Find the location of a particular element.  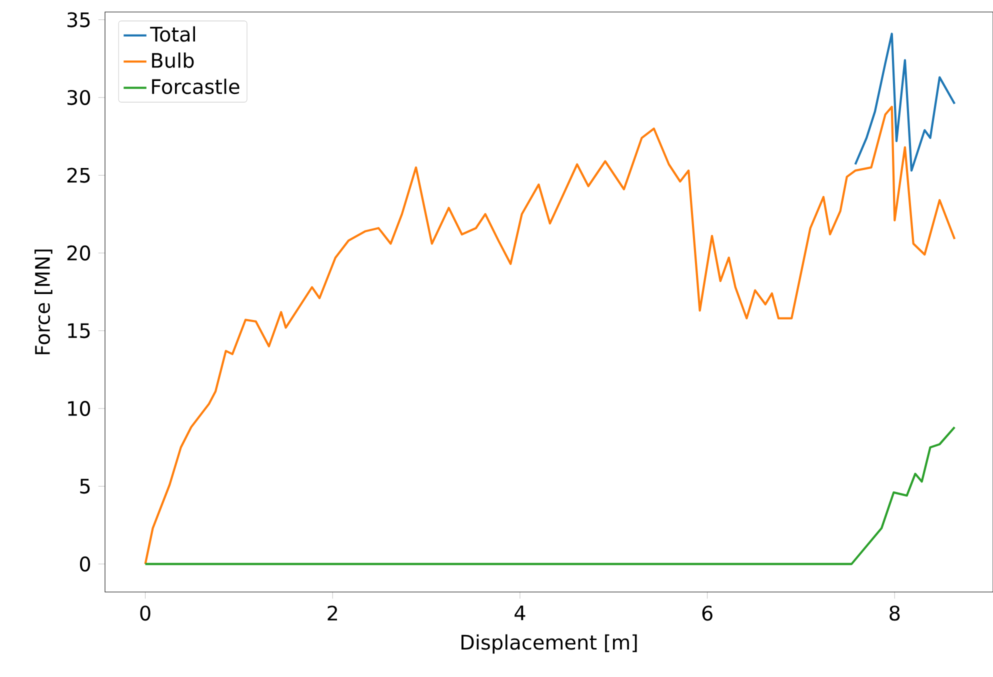

line-series is located at coordinates (905, 102).